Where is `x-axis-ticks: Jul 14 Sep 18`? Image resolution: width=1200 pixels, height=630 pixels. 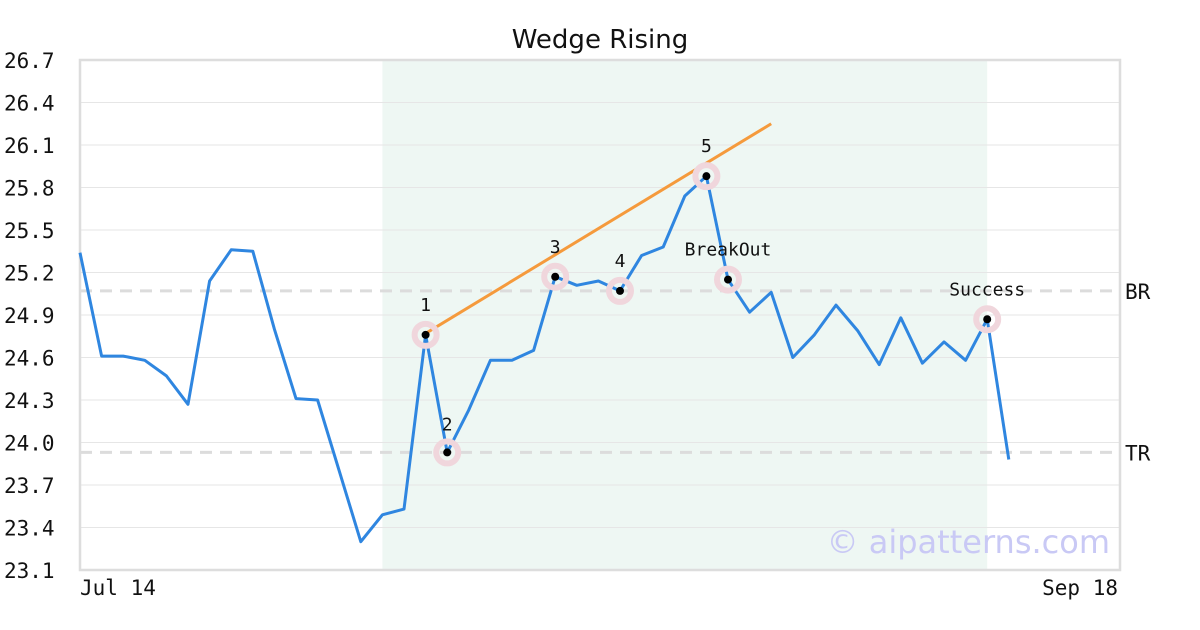
x-axis-ticks: Jul 14 Sep 18 is located at coordinates (599, 588).